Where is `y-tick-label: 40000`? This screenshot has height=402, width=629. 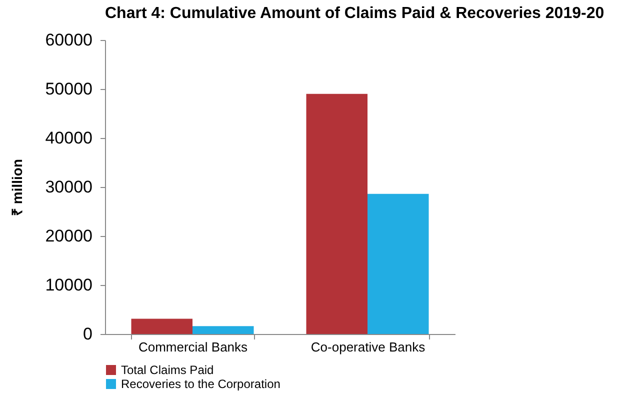 y-tick-label: 40000 is located at coordinates (68, 138).